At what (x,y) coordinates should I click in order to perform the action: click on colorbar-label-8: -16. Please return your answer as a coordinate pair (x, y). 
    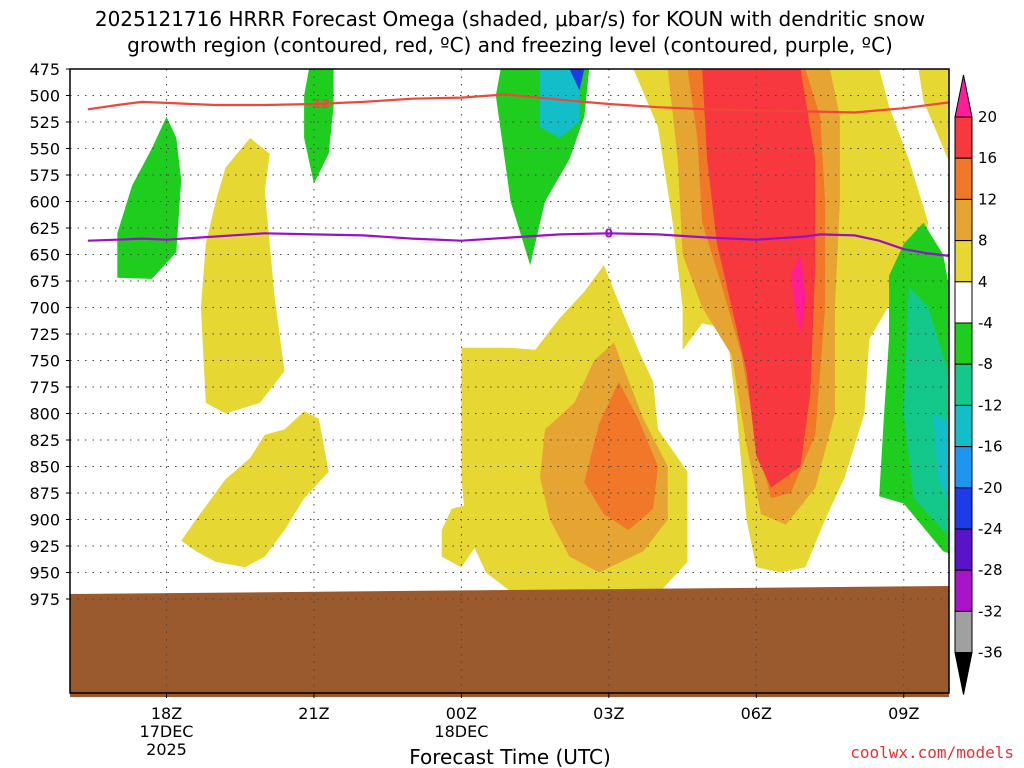
    Looking at the image, I should click on (990, 447).